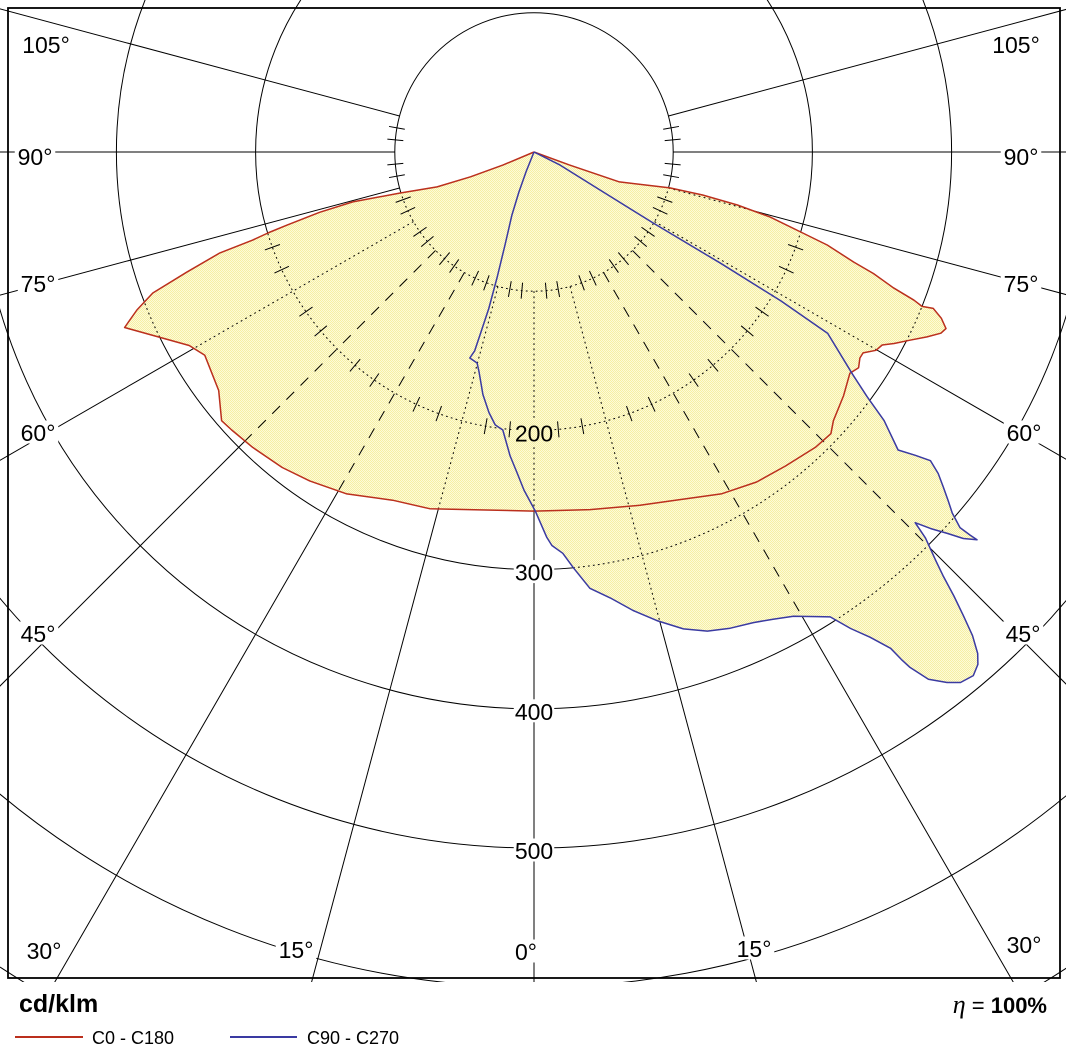 The width and height of the screenshot is (1066, 1064). Describe the element at coordinates (353, 1038) in the screenshot. I see `legend-label-c90-c270: C90 - C270` at that location.